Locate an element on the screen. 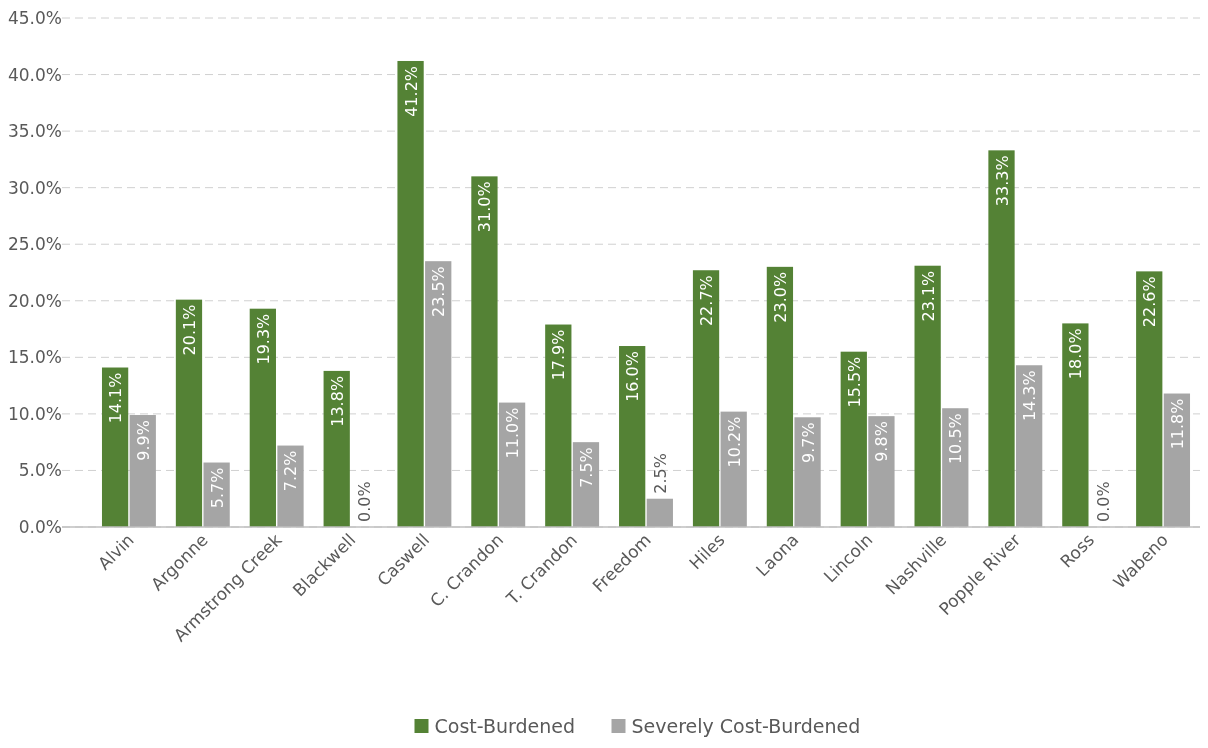  data-label: 2.5% is located at coordinates (660, 473).